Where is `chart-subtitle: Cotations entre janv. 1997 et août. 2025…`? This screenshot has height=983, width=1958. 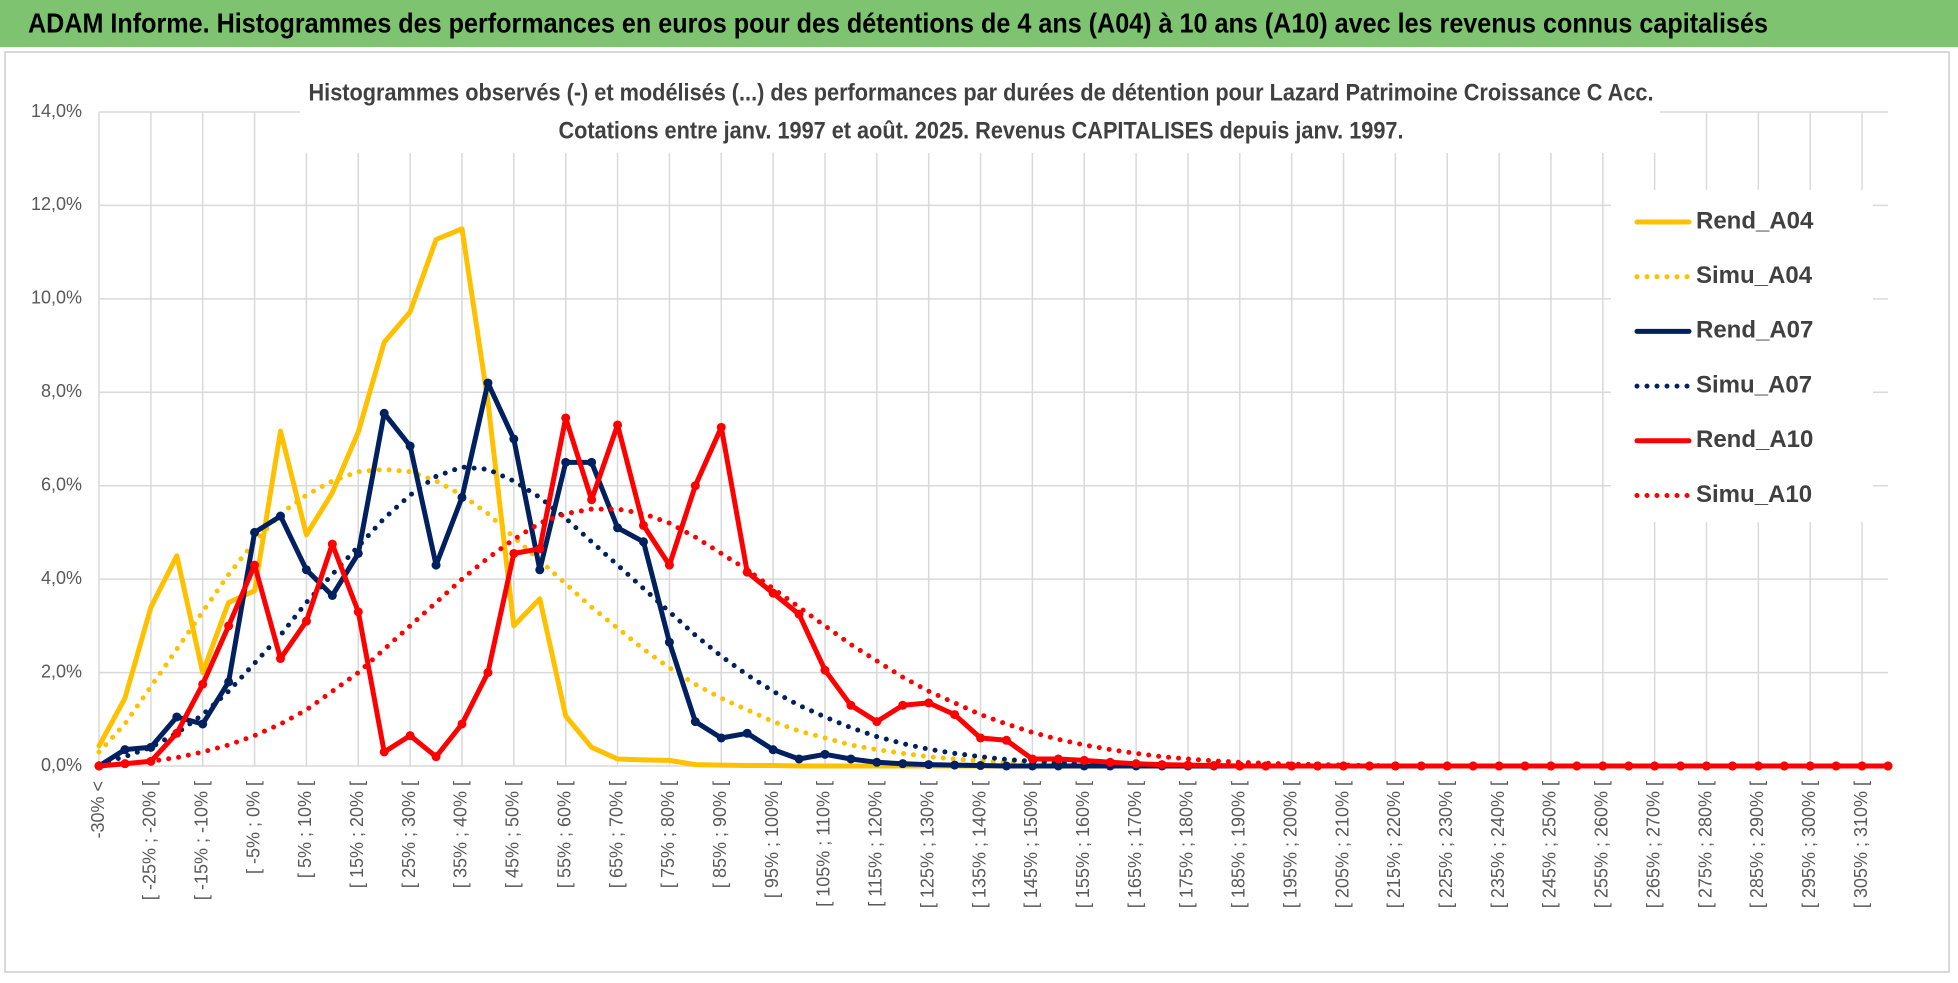 chart-subtitle: Cotations entre janv. 1997 et août. 2025… is located at coordinates (981, 130).